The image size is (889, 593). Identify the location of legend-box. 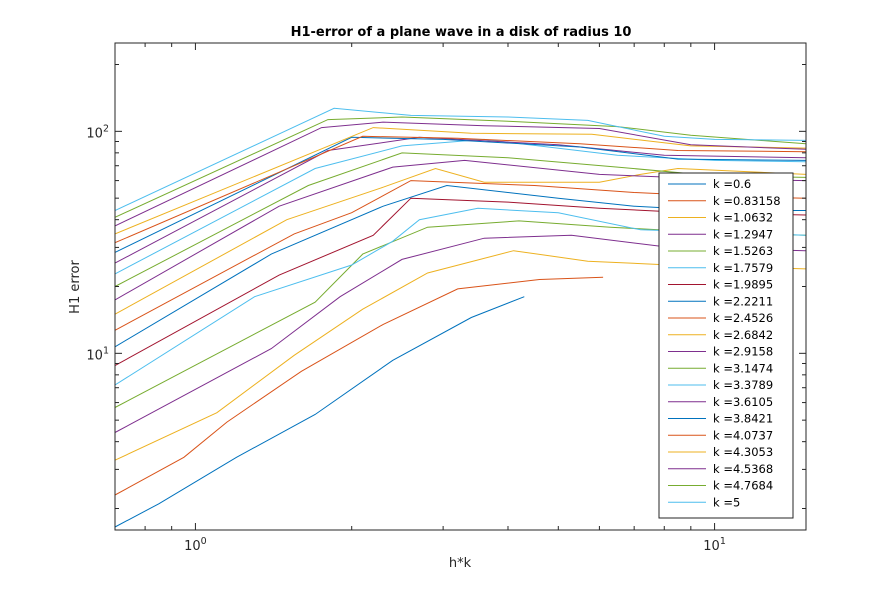
(726, 345).